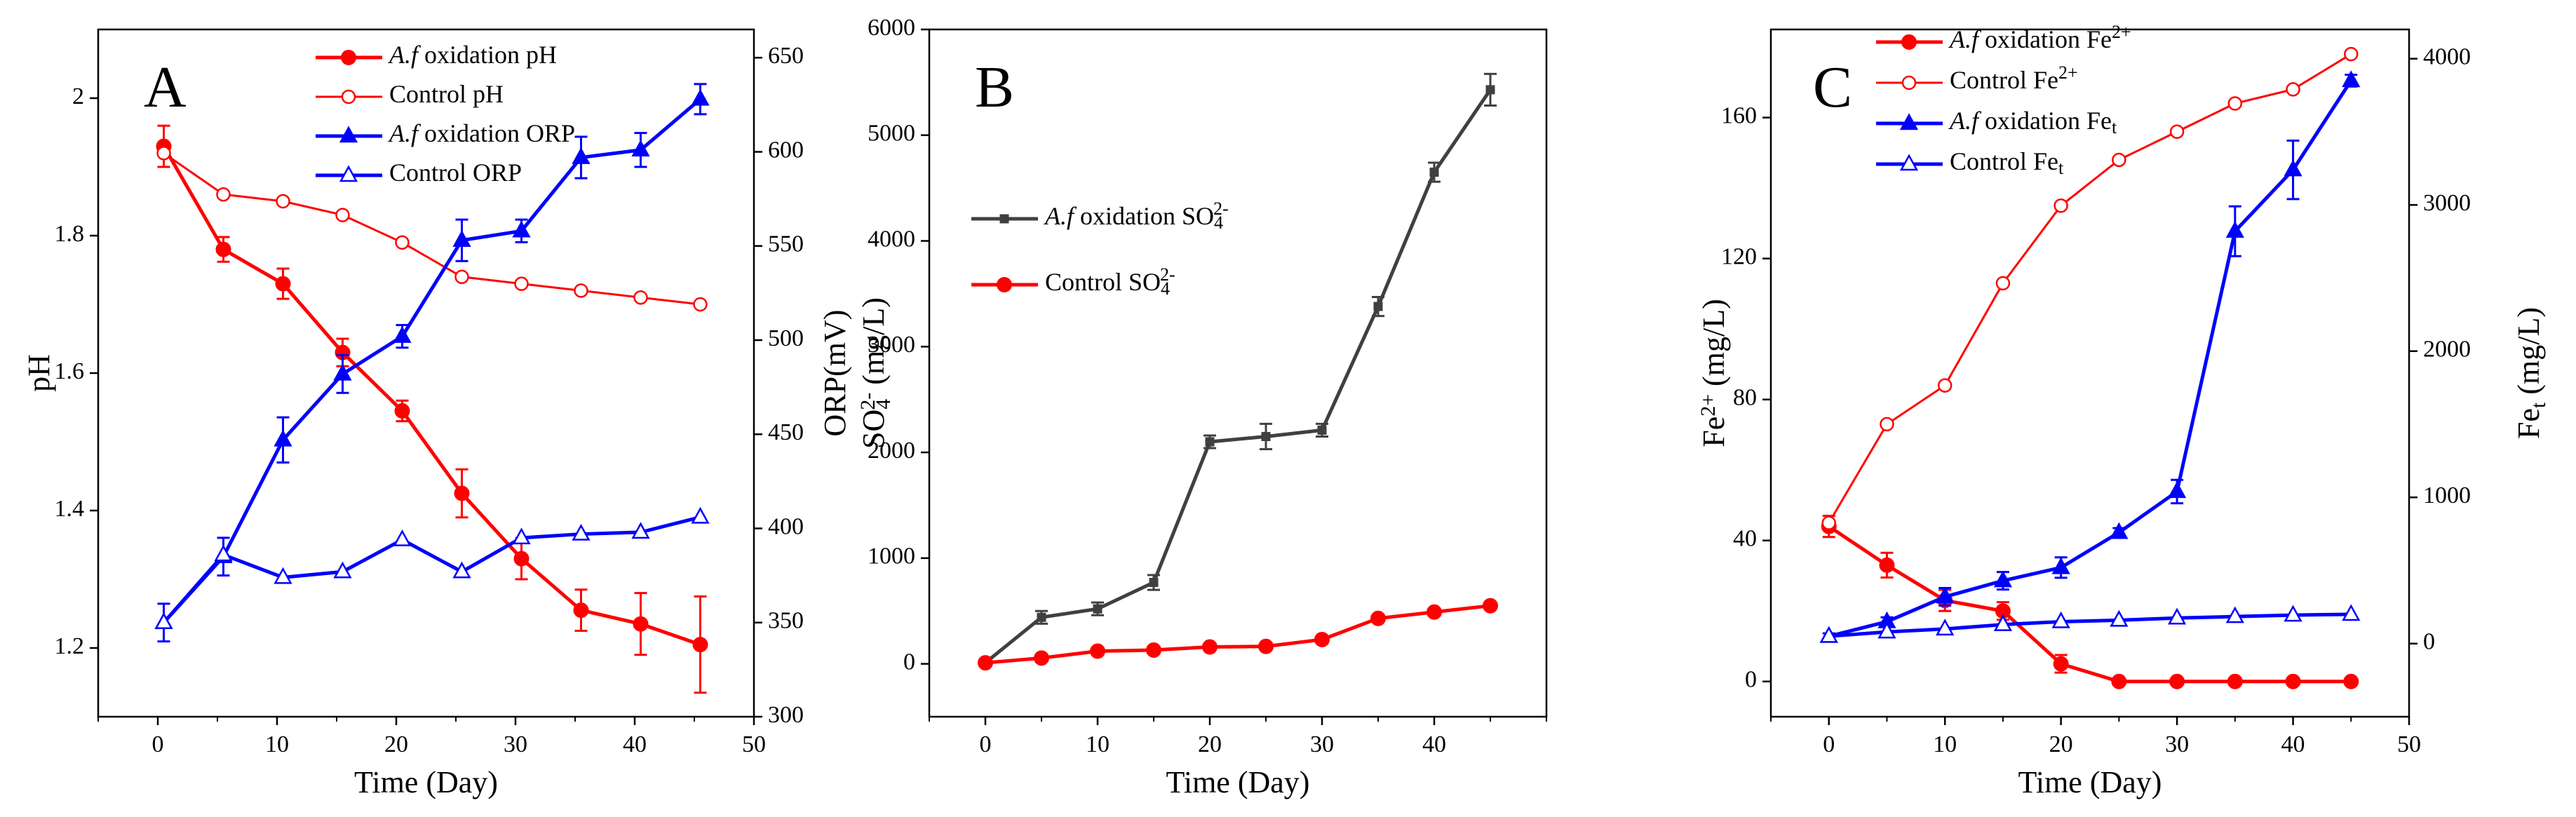 The width and height of the screenshot is (2576, 817). I want to click on y-left-tick-label: 120, so click(1739, 256).